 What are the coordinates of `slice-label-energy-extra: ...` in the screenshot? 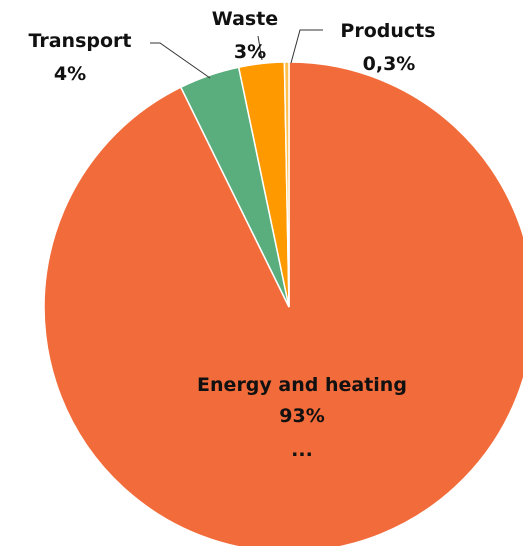 It's located at (302, 450).